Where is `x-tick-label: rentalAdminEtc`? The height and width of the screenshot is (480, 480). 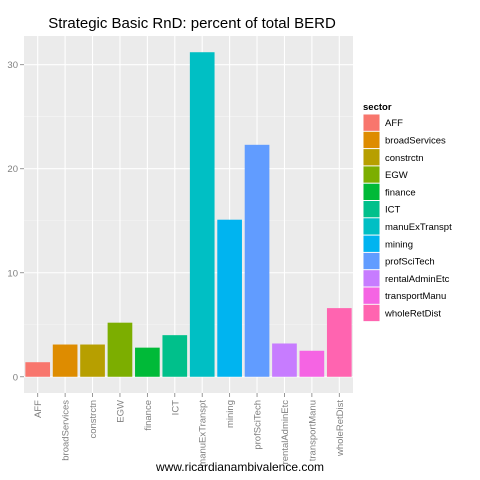 x-tick-label: rentalAdminEtc is located at coordinates (285, 432).